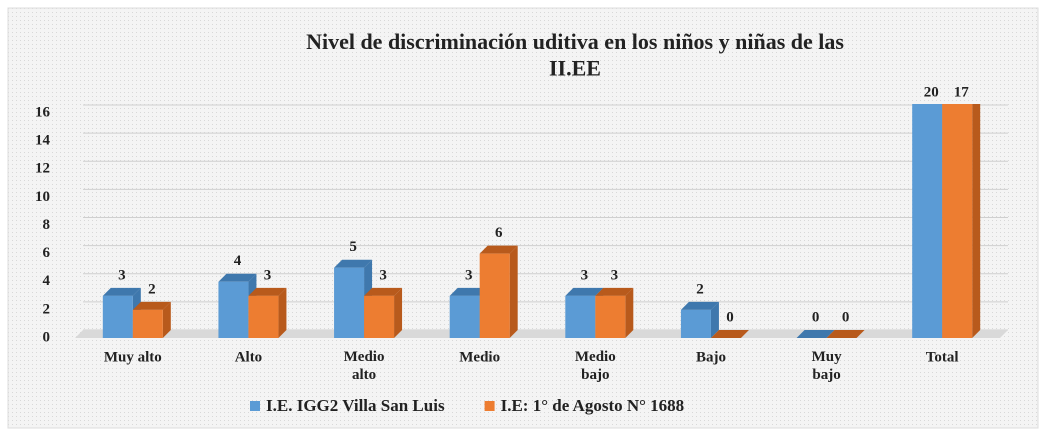 This screenshot has width=1045, height=437. I want to click on x-tick-label: Medio, so click(479, 357).